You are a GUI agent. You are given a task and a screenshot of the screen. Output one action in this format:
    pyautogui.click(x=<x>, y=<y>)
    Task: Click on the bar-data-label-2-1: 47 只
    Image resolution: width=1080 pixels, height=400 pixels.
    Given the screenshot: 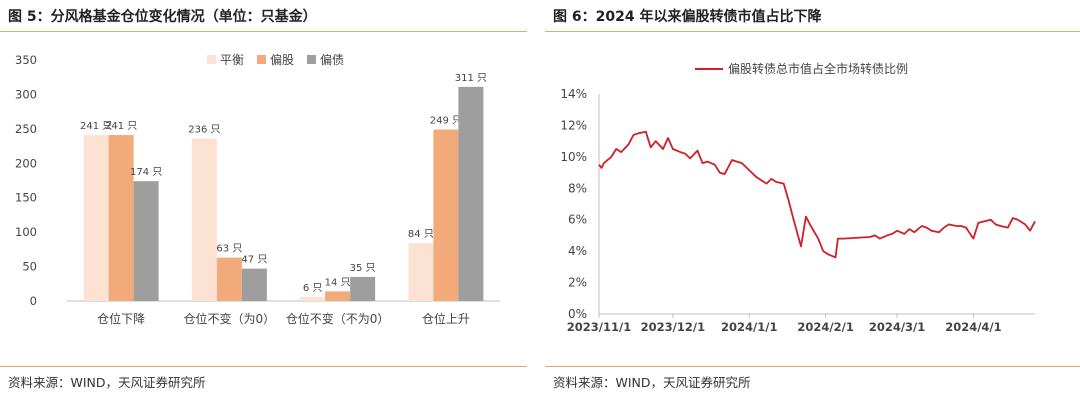 What is the action you would take?
    pyautogui.click(x=254, y=260)
    